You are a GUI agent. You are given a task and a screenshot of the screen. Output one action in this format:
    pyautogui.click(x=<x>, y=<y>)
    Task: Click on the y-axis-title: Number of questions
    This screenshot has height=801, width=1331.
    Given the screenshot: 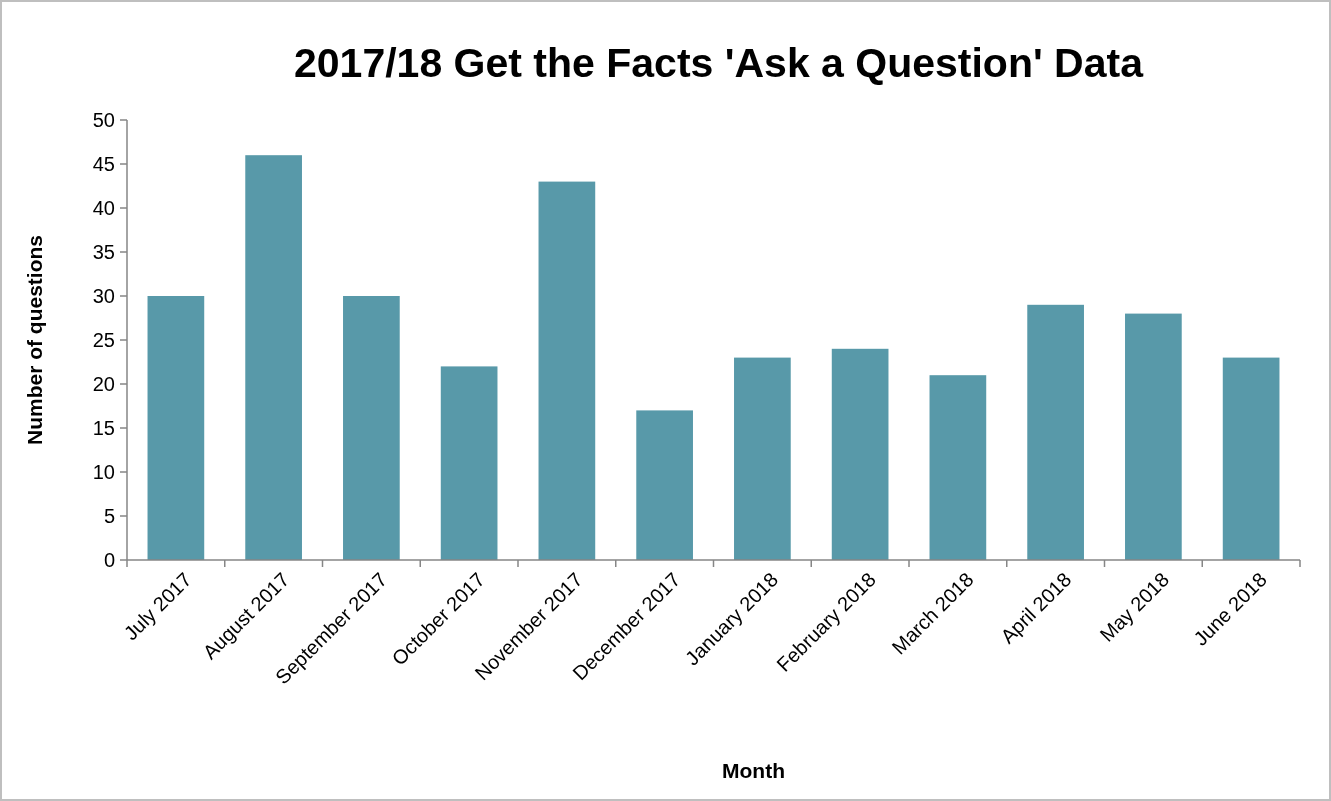 What is the action you would take?
    pyautogui.click(x=34, y=340)
    